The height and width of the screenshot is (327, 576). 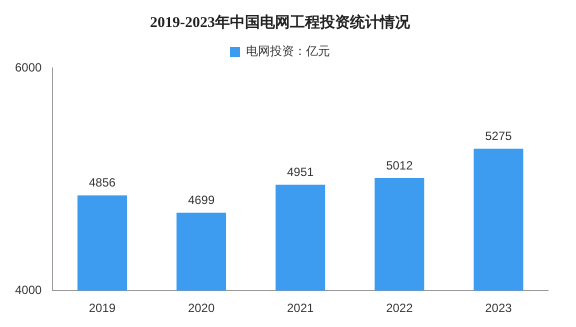 What do you see at coordinates (498, 308) in the screenshot?
I see `x-tick-label: 2023` at bounding box center [498, 308].